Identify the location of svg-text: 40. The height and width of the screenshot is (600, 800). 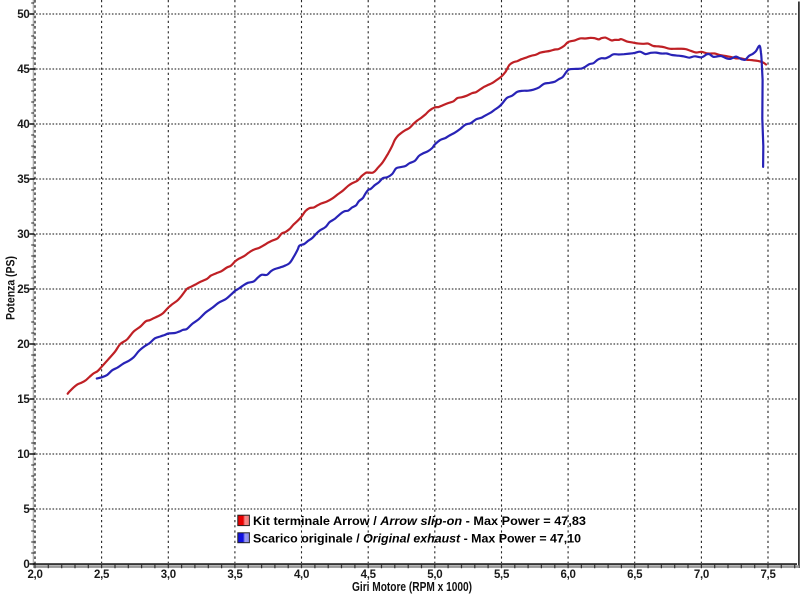
(23, 125).